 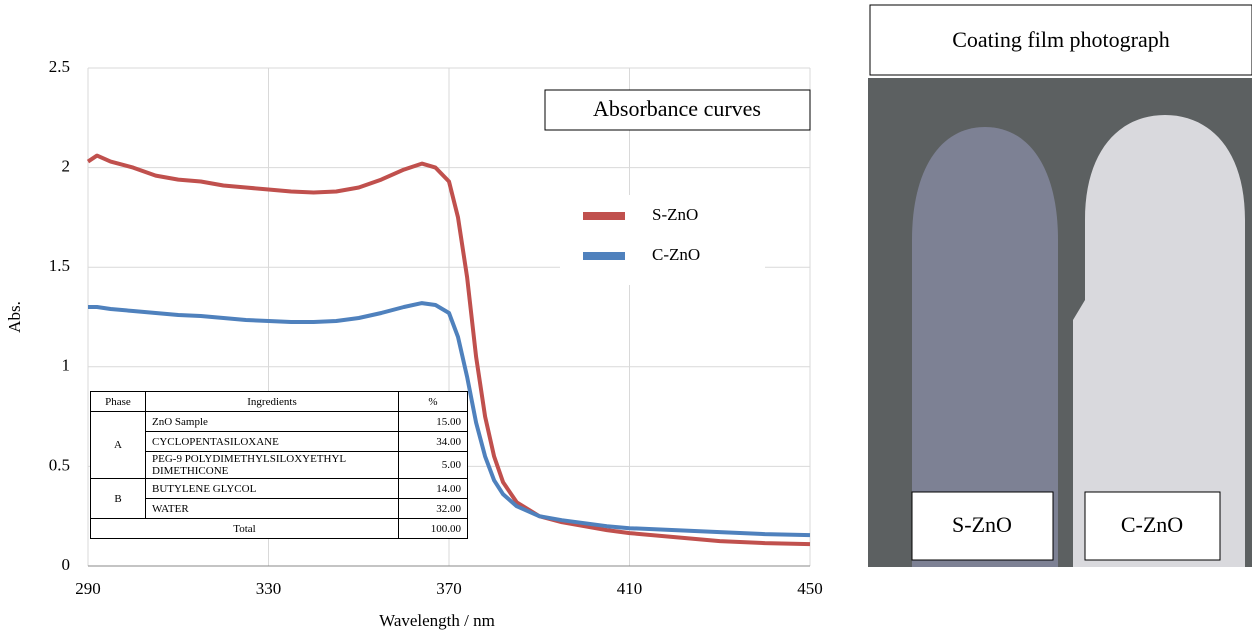 What do you see at coordinates (433, 441) in the screenshot?
I see `table-cell: 34.00` at bounding box center [433, 441].